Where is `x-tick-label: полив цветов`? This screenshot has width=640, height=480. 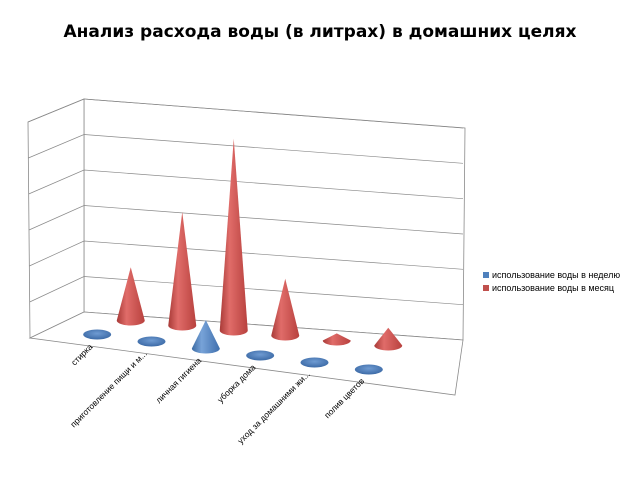
x-tick-label: полив цветов is located at coordinates (344, 398).